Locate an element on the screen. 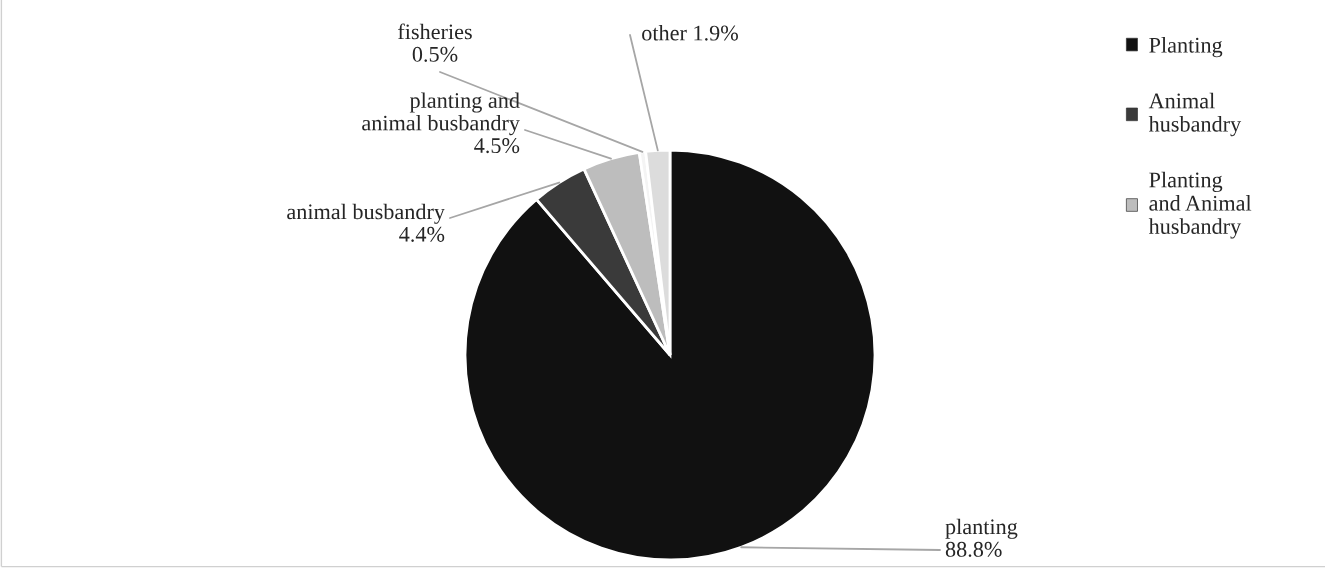 The width and height of the screenshot is (1325, 568). legend-label: Planting is located at coordinates (1186, 47).